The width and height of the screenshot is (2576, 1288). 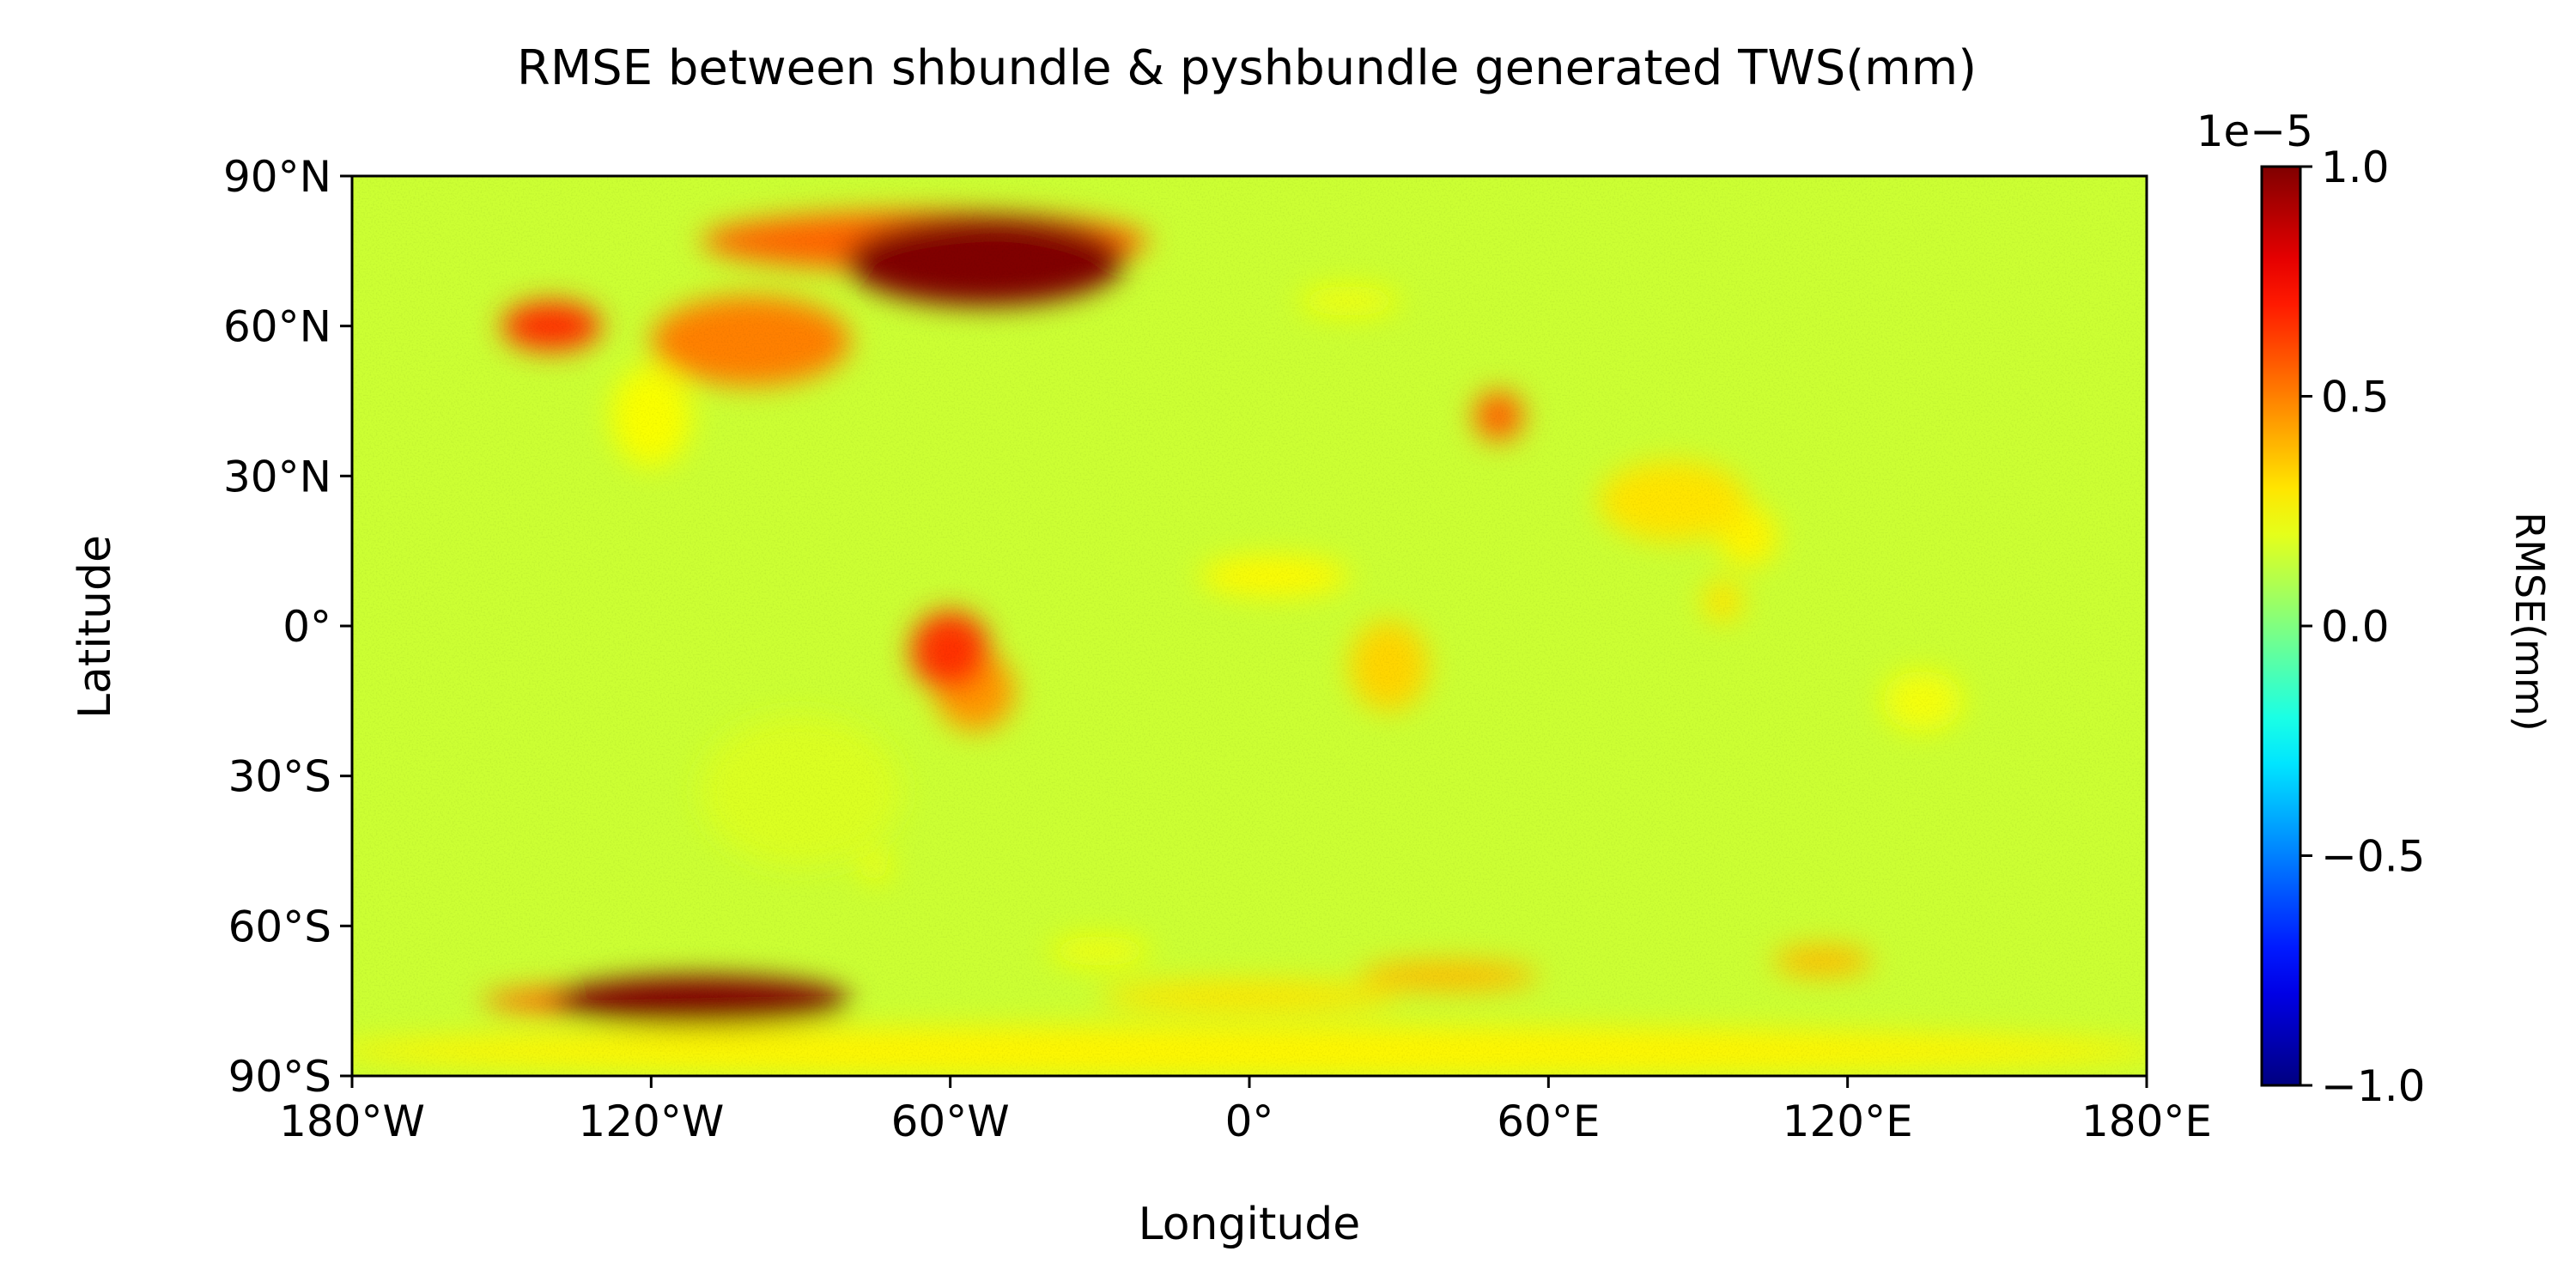 I want to click on y-tick-label: 30°N, so click(x=277, y=477).